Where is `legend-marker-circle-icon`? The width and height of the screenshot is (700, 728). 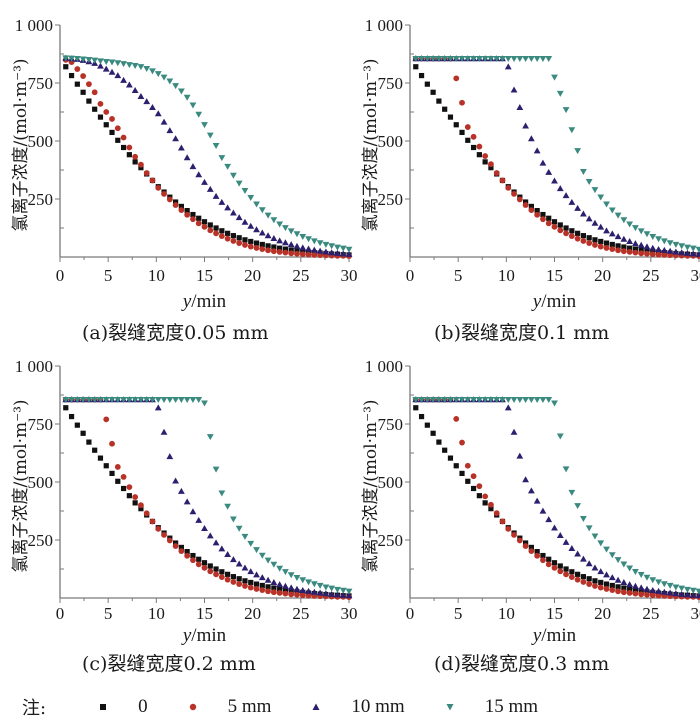
legend-marker-circle-icon is located at coordinates (192, 707).